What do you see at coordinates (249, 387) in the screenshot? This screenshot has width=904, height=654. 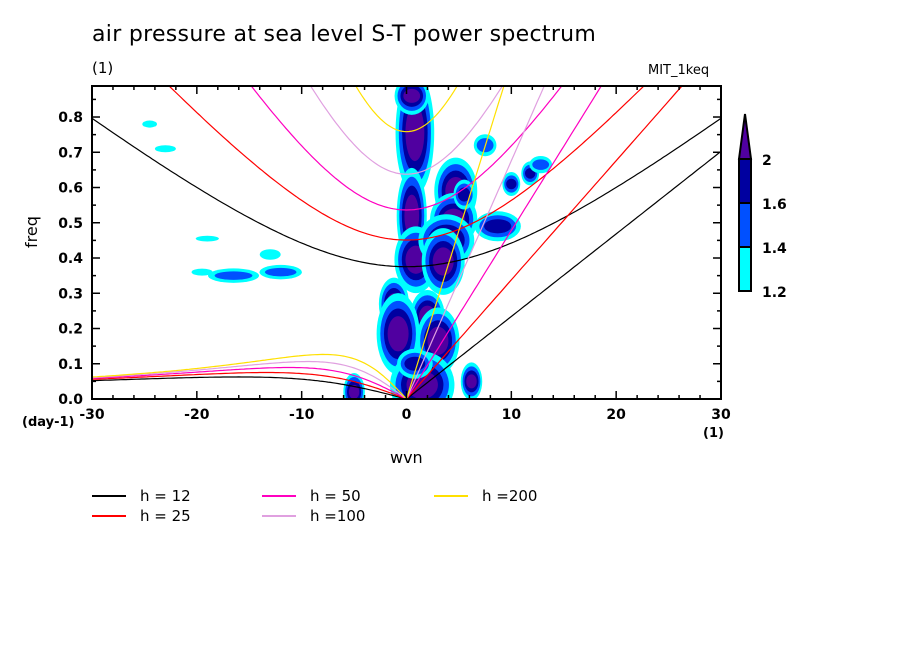 I see `curve-er-h12` at bounding box center [249, 387].